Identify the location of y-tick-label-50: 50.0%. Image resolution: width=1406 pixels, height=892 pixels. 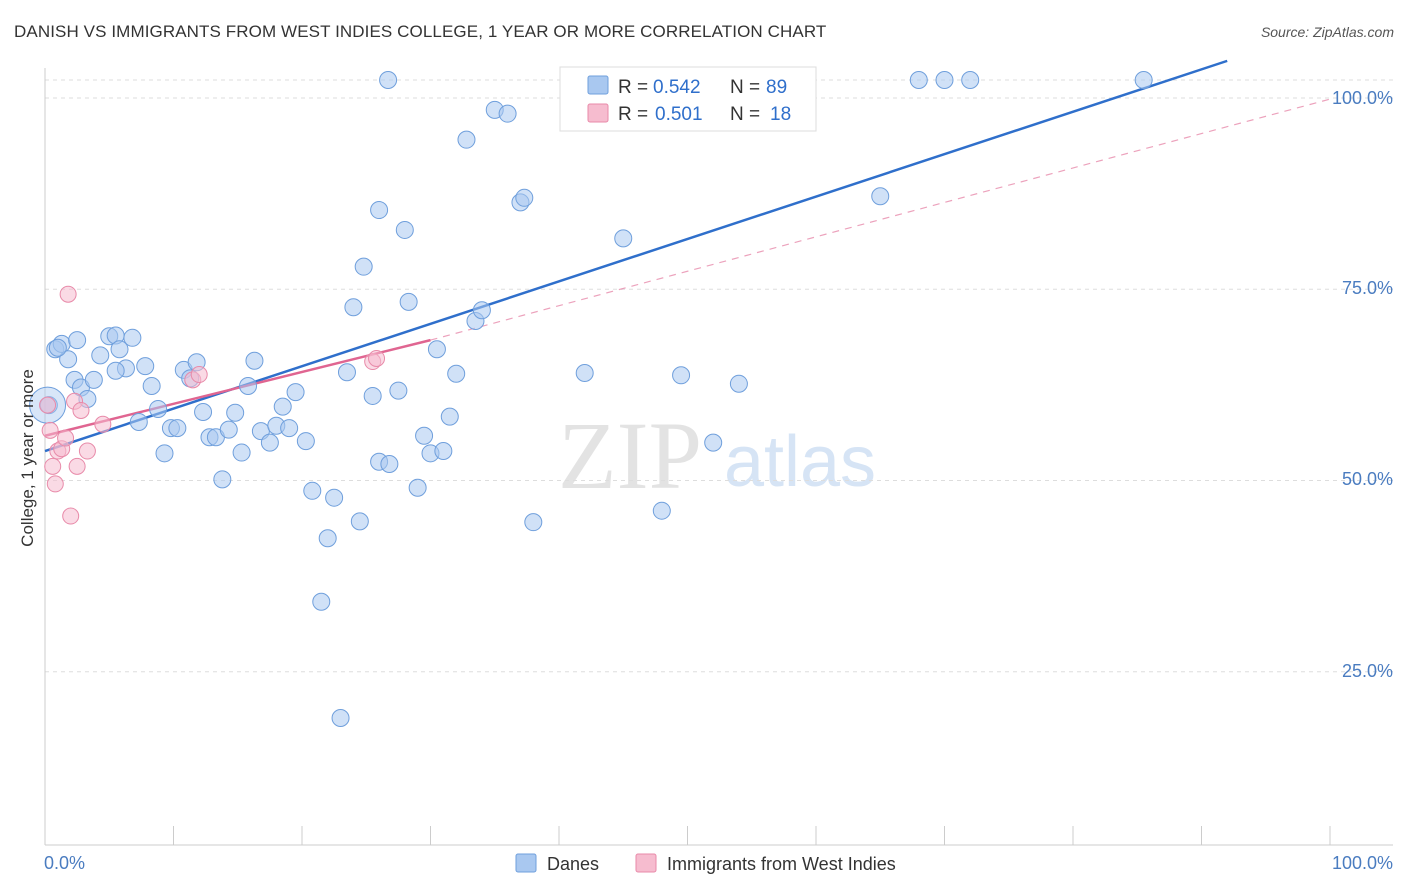
(1367, 479).